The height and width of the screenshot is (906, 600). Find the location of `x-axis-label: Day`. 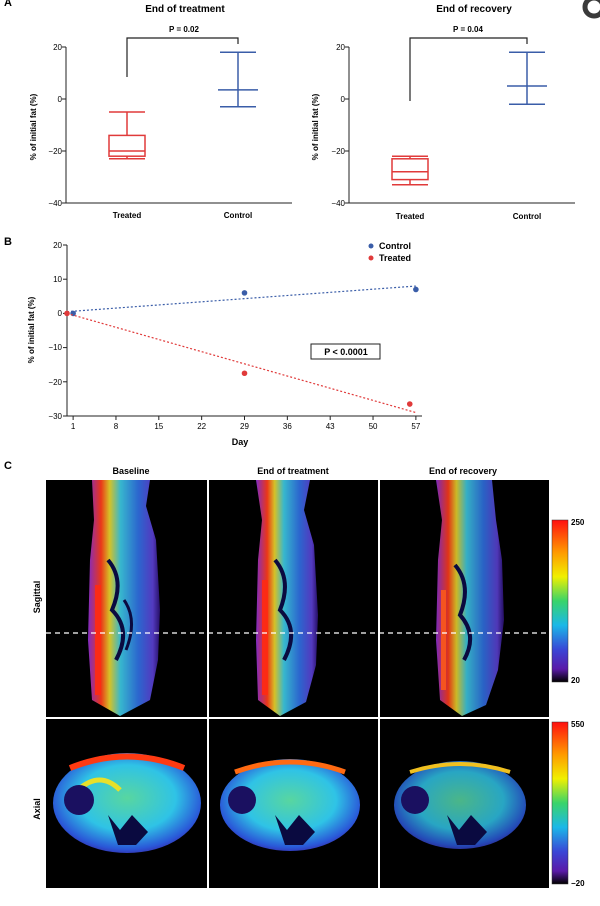

x-axis-label: Day is located at coordinates (240, 442).